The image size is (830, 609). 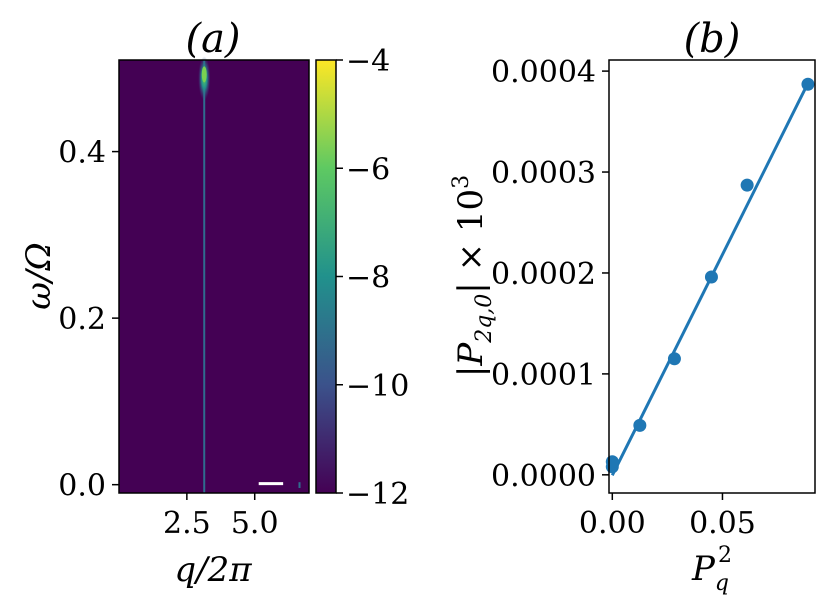 What do you see at coordinates (204, 74) in the screenshot?
I see `peak-core` at bounding box center [204, 74].